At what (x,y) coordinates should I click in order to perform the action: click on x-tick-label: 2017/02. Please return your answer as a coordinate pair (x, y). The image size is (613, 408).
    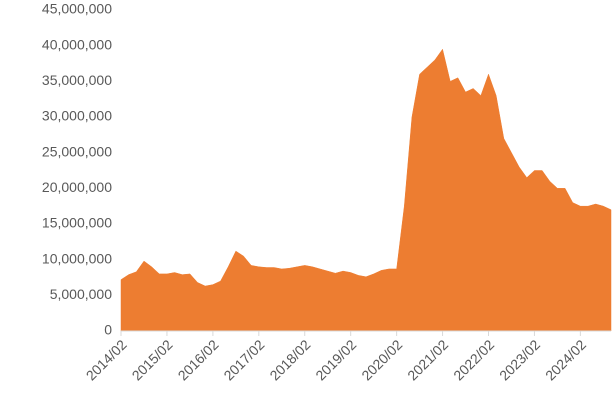
    Looking at the image, I should click on (243, 359).